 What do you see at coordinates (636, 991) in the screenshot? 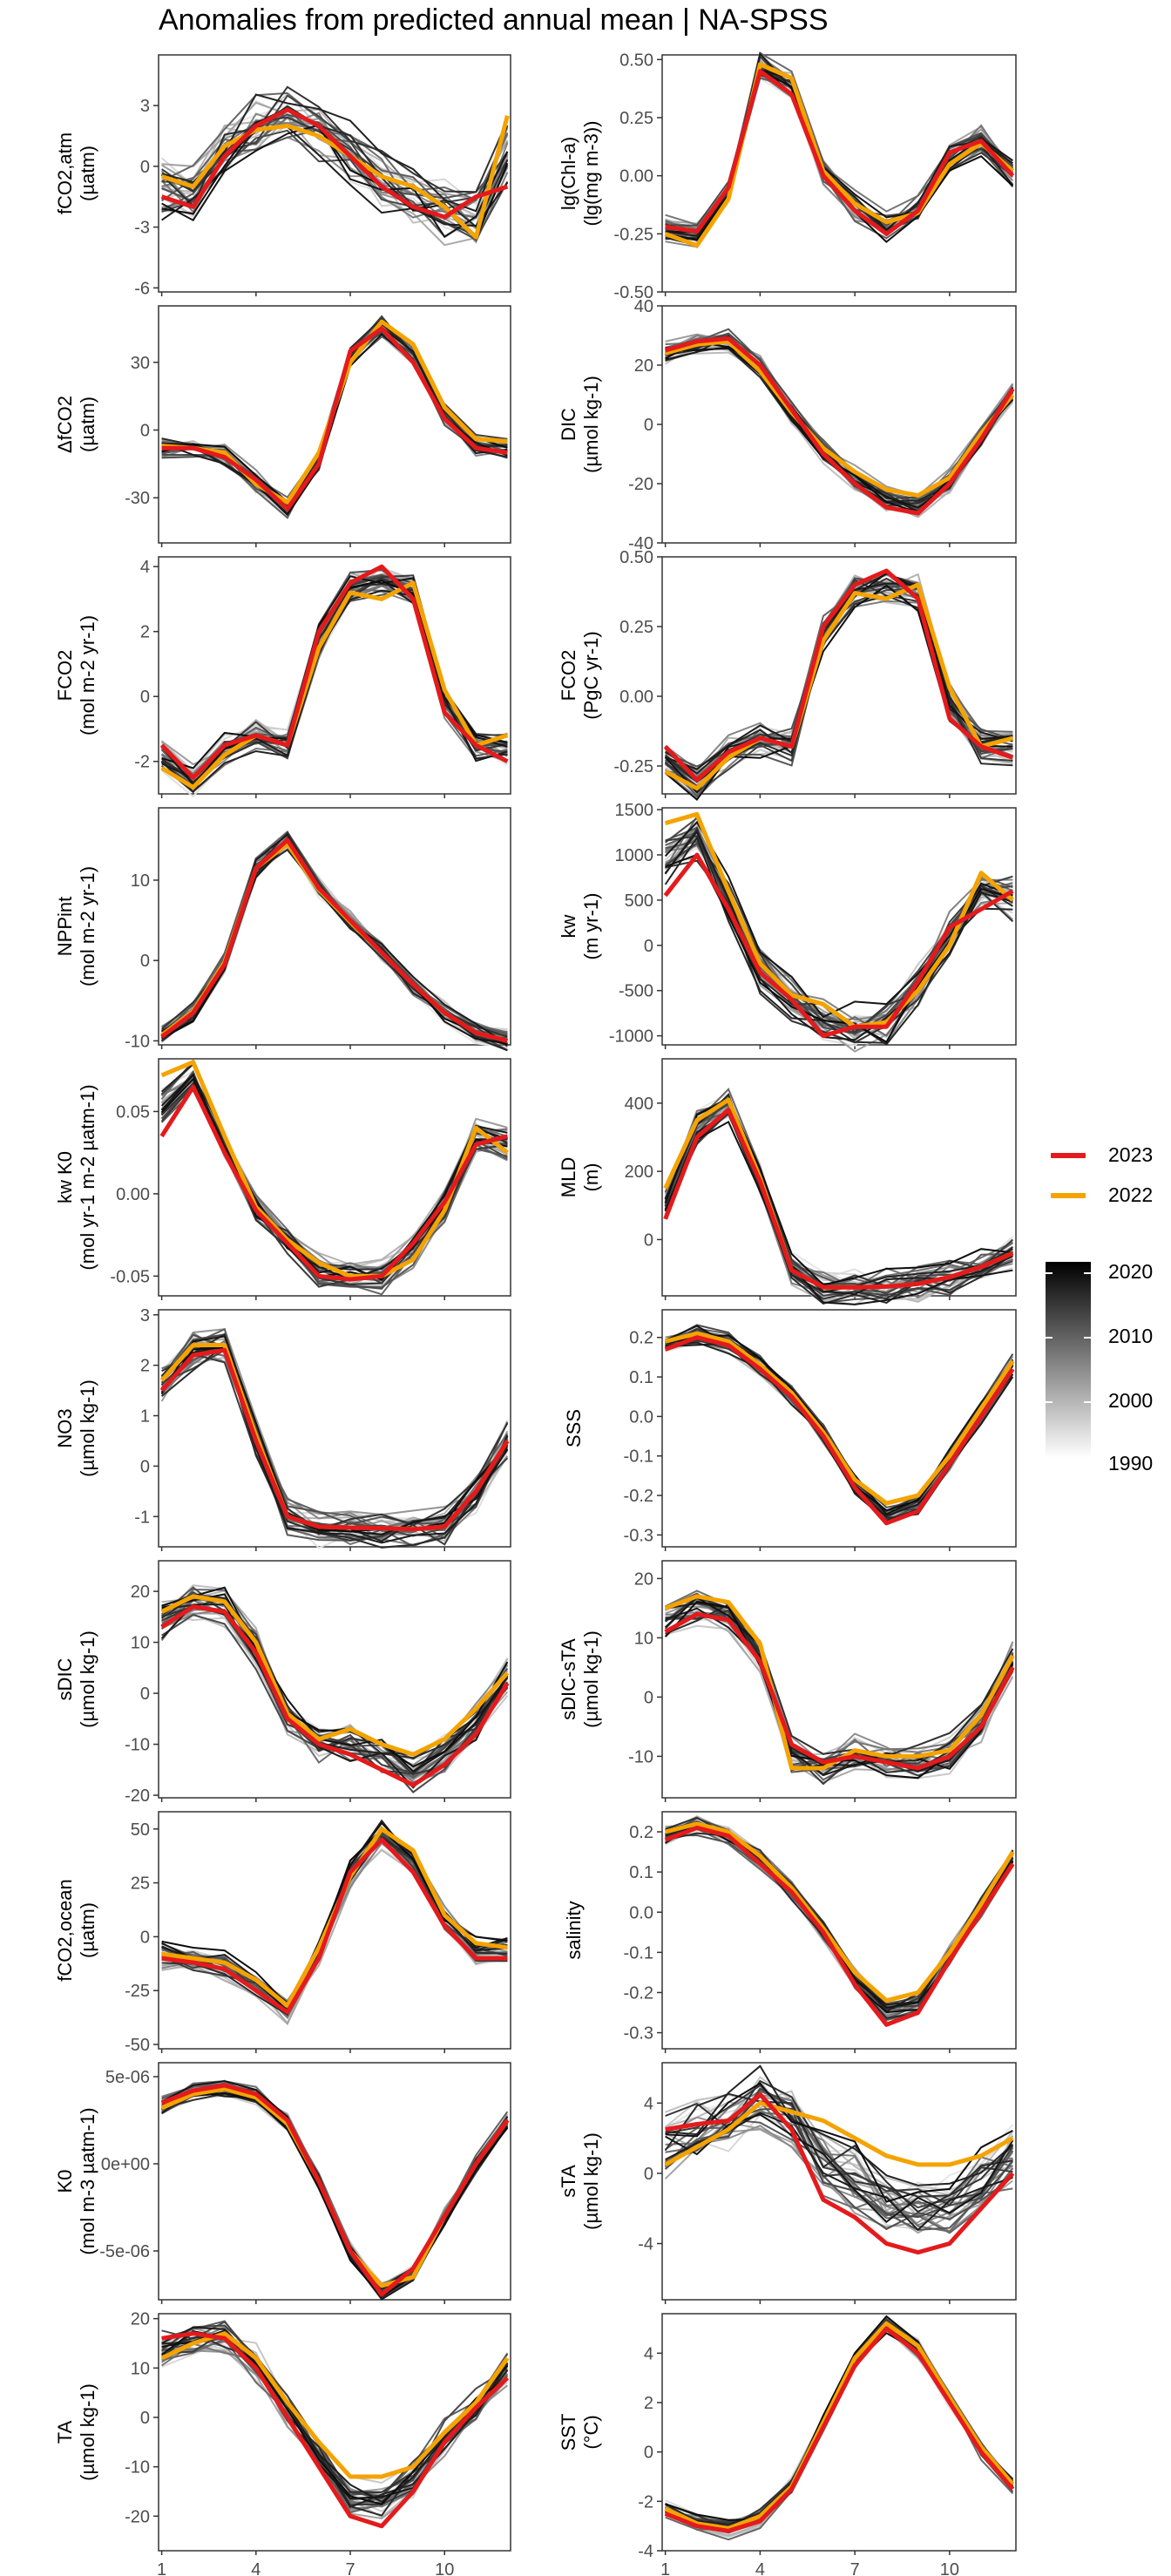
I see `ytick-label-7-1: -500` at bounding box center [636, 991].